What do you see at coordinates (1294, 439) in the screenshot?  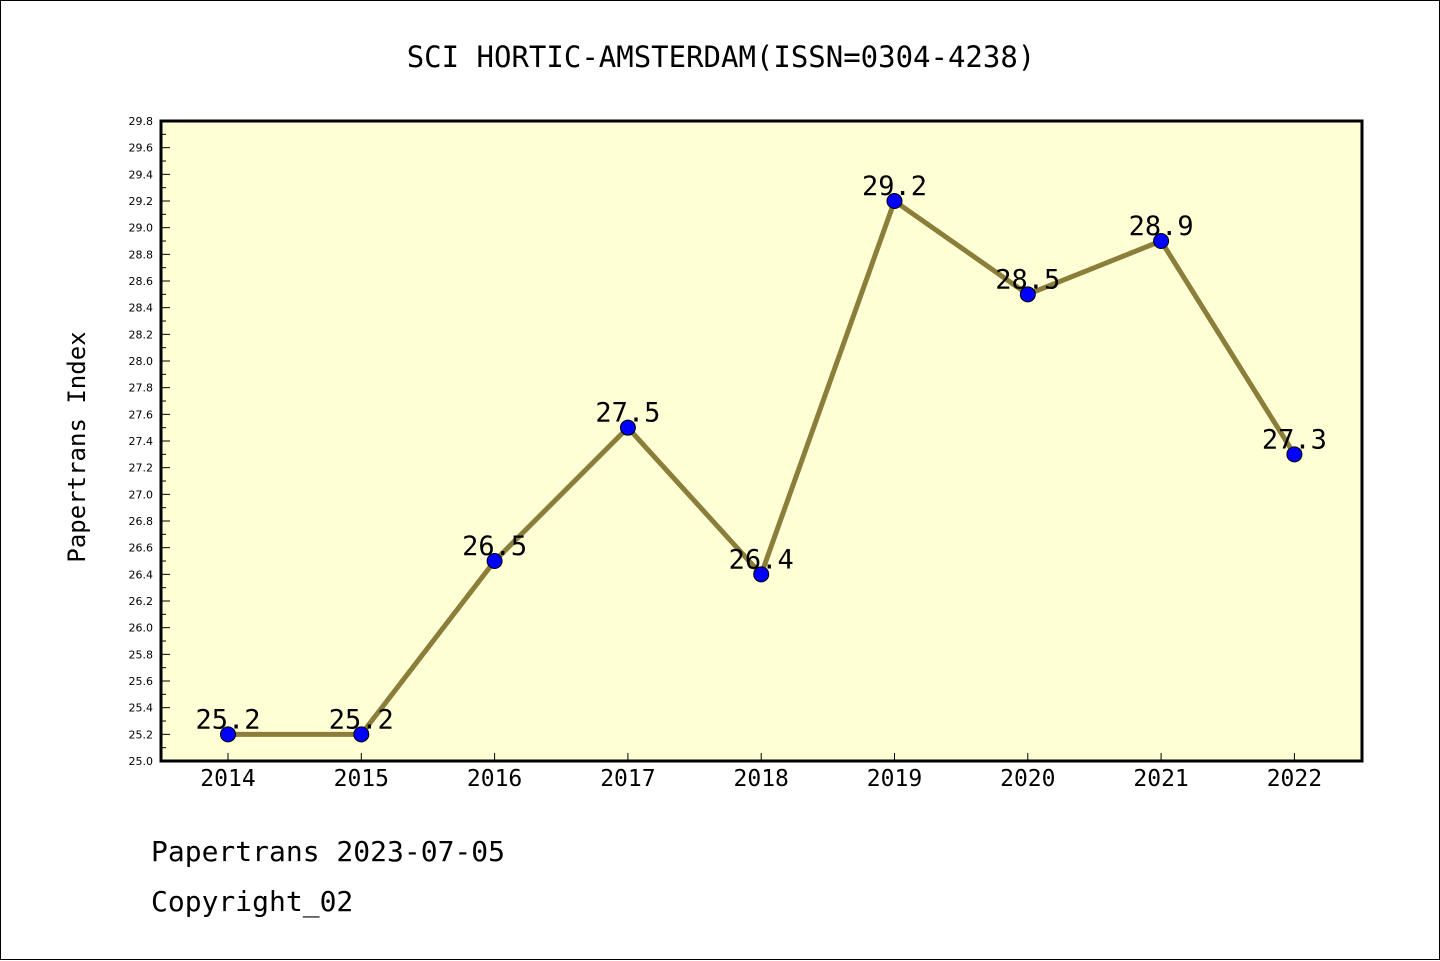 I see `data-label: 27.3` at bounding box center [1294, 439].